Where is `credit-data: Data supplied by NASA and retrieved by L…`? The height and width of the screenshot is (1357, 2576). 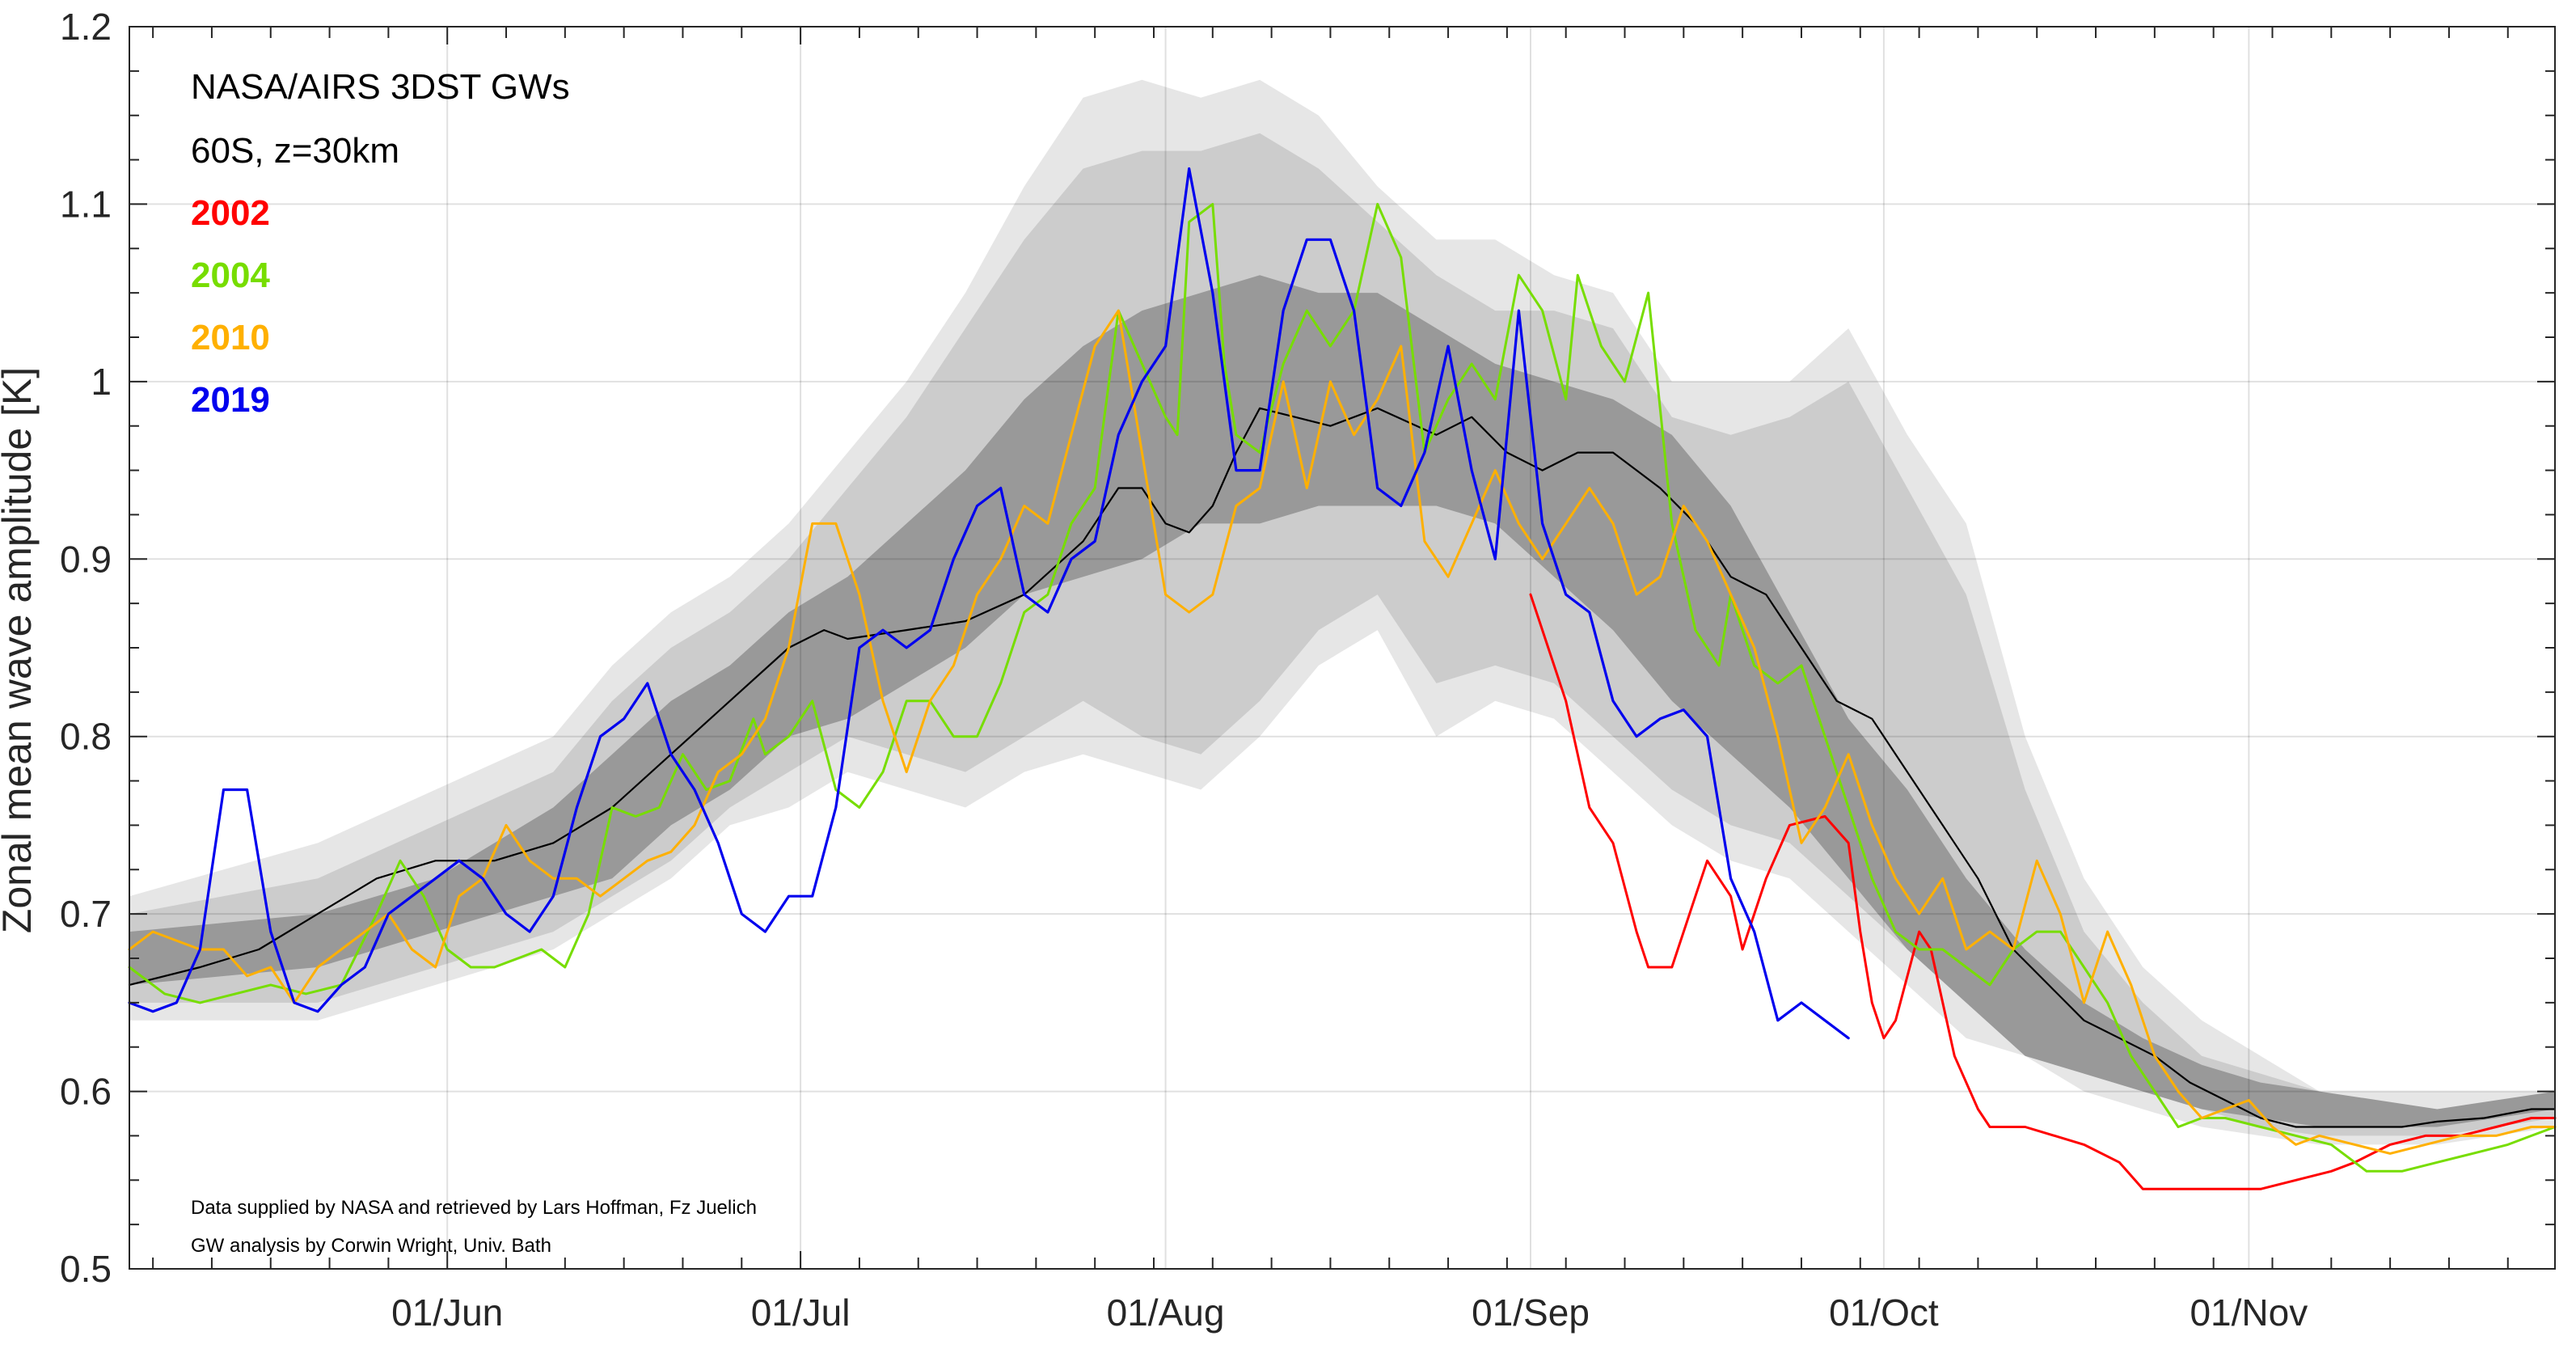
credit-data: Data supplied by NASA and retrieved by L… is located at coordinates (474, 1208).